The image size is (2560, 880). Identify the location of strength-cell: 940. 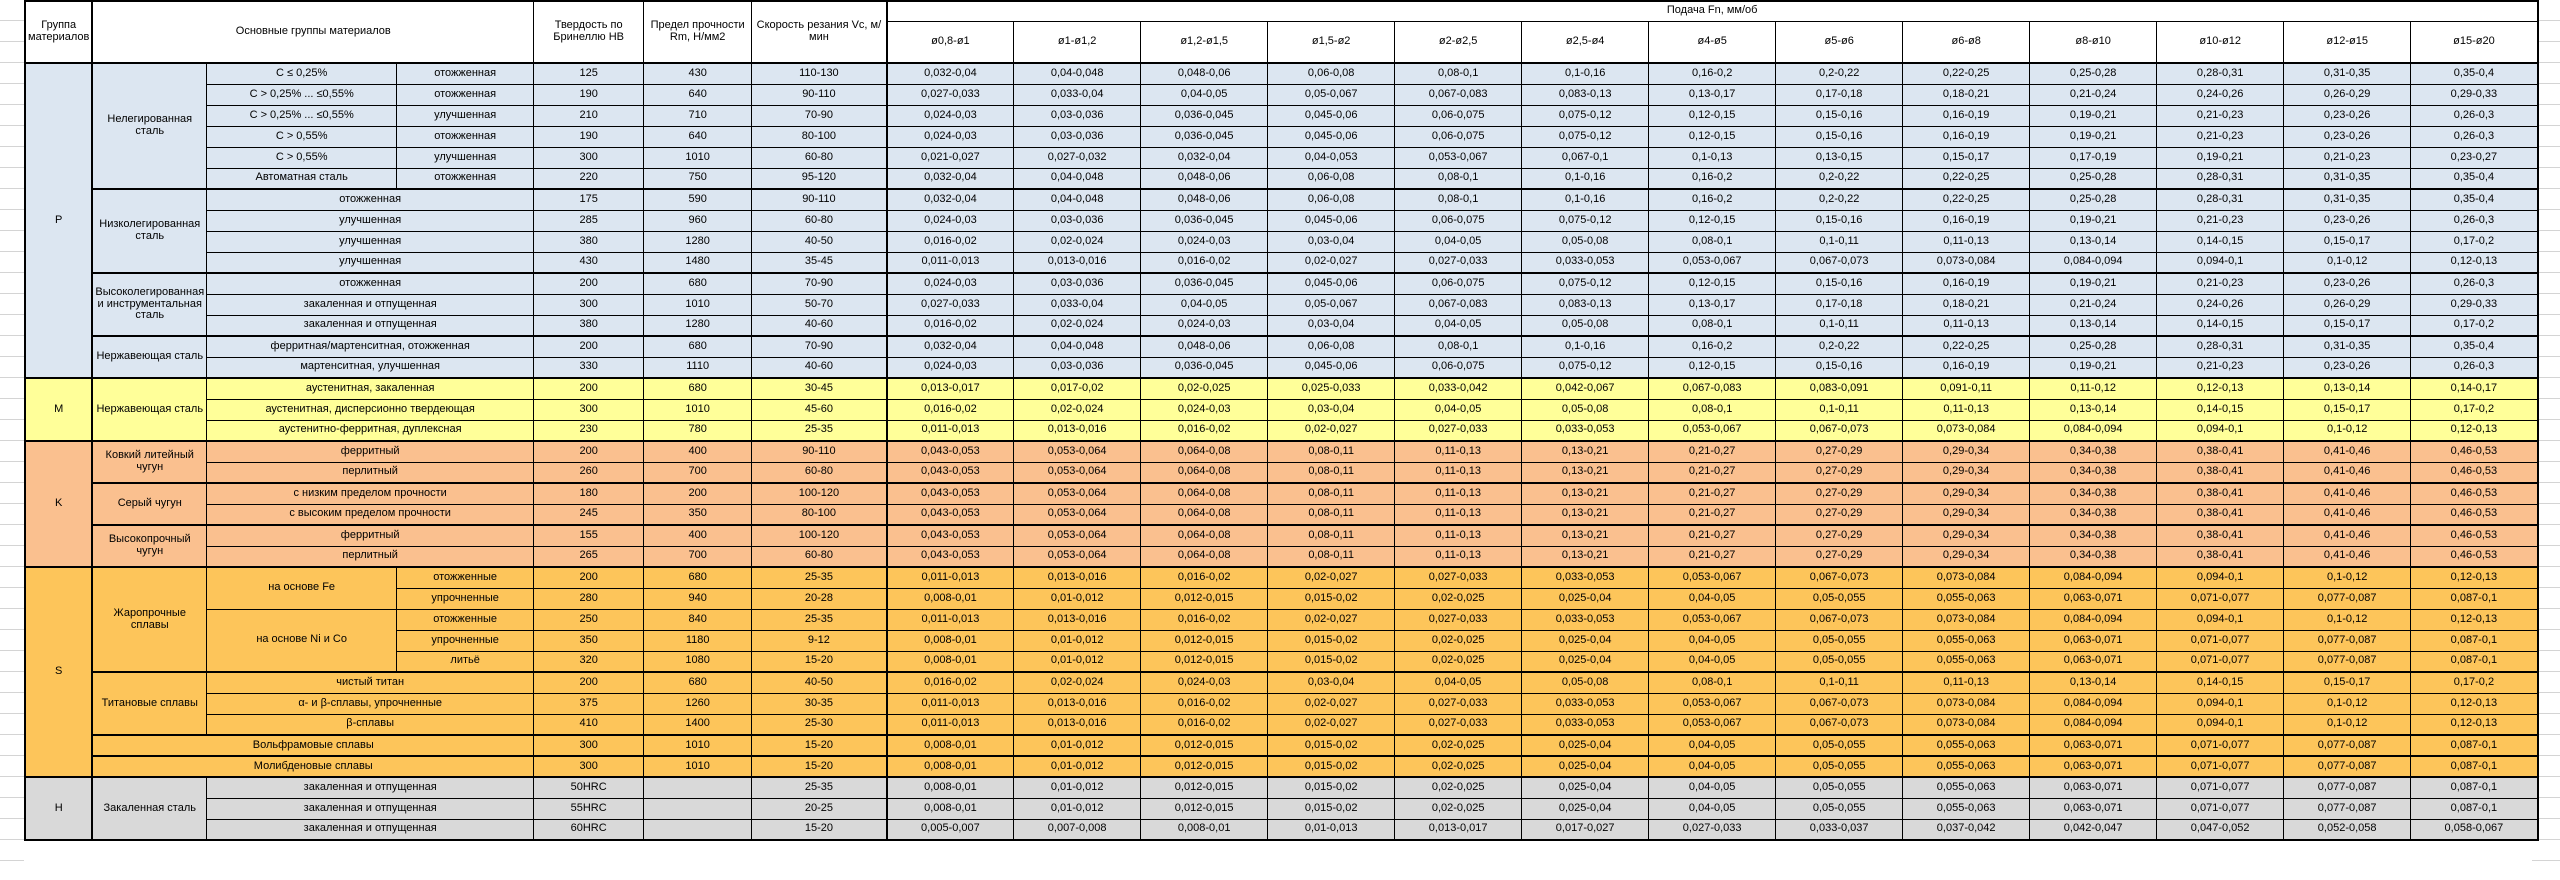
(698, 598).